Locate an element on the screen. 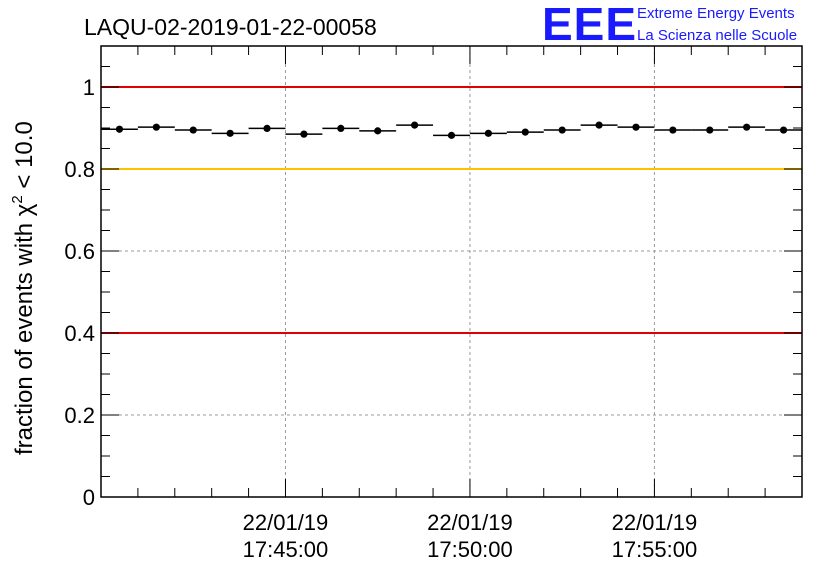 The height and width of the screenshot is (572, 836). y-tick-label: 0 is located at coordinates (89, 497).